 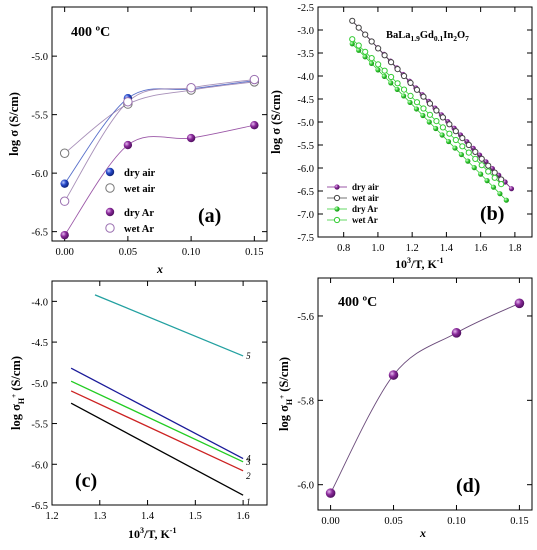 I want to click on panel-b-ylabel: log σ (S/cm), so click(x=276, y=122).